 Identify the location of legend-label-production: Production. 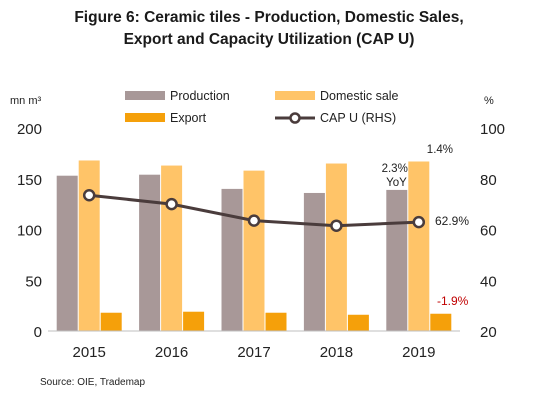
(200, 96).